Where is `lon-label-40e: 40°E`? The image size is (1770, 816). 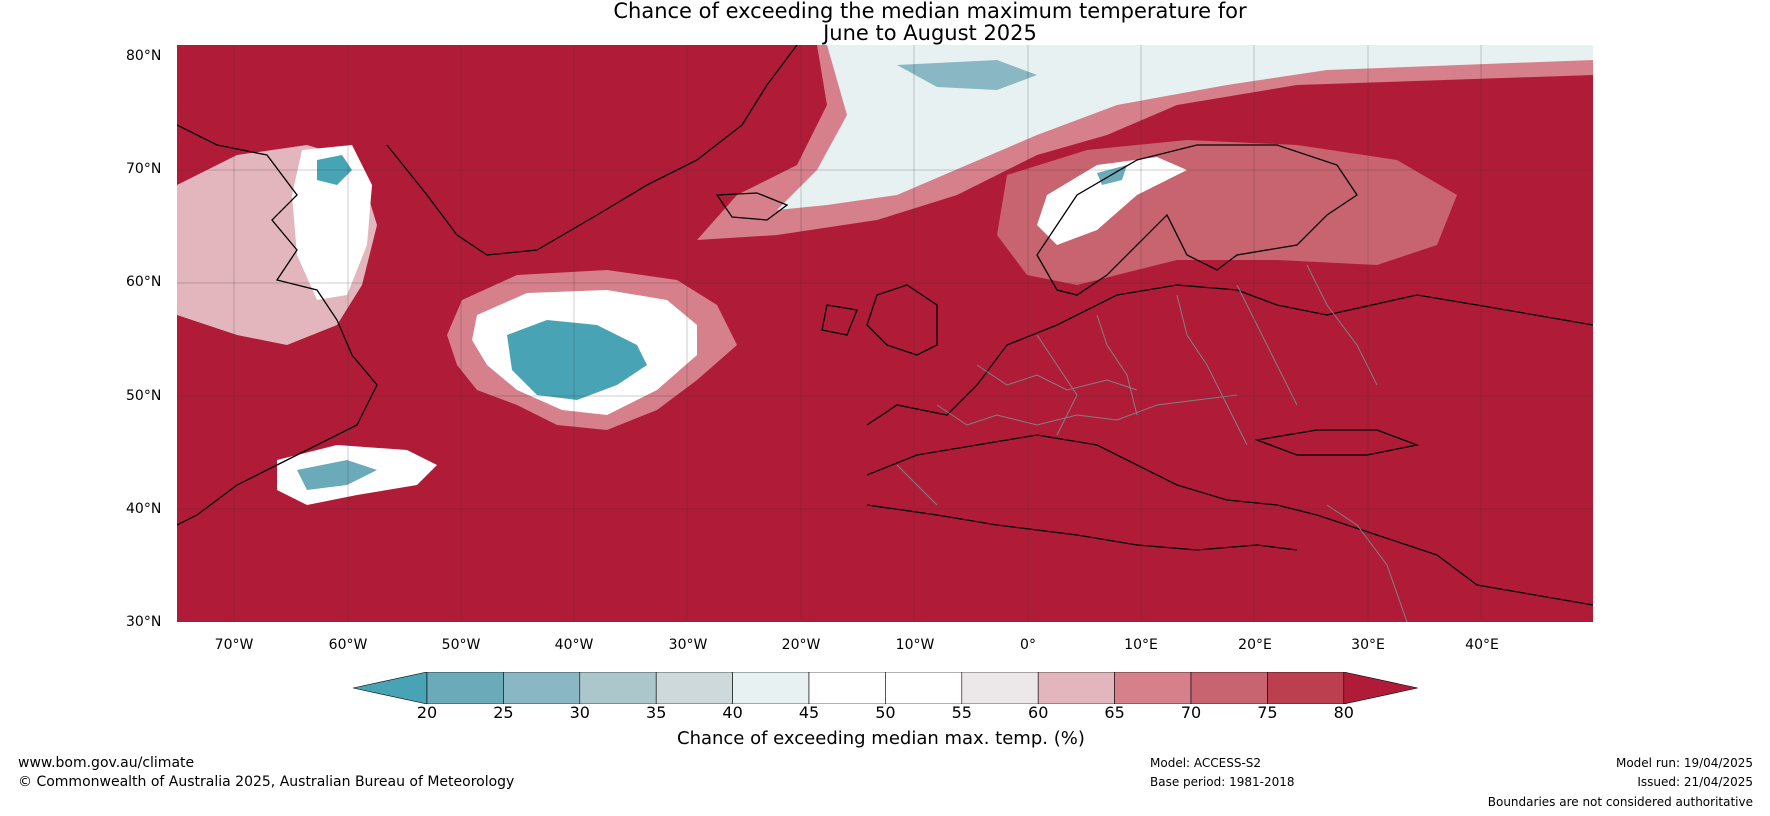 lon-label-40e: 40°E is located at coordinates (1482, 645).